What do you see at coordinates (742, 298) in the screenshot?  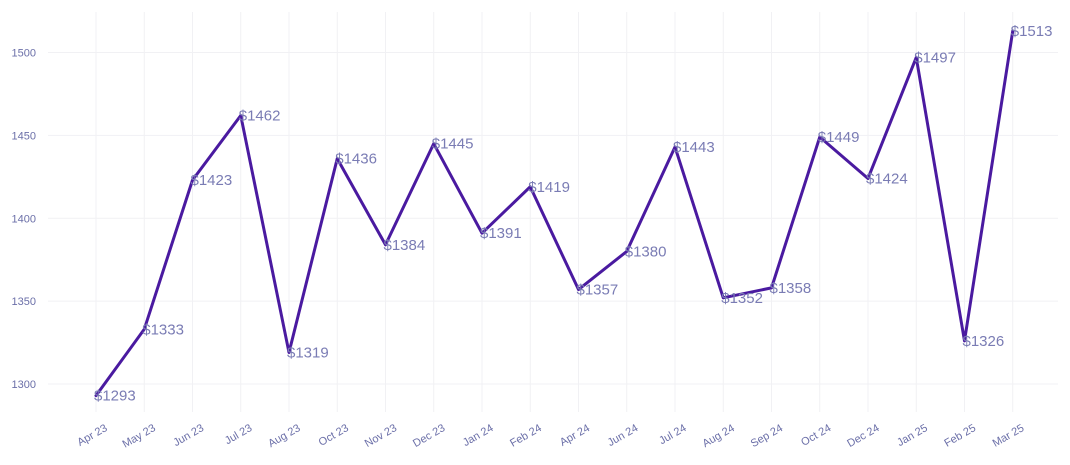 I see `data-label: $1352` at bounding box center [742, 298].